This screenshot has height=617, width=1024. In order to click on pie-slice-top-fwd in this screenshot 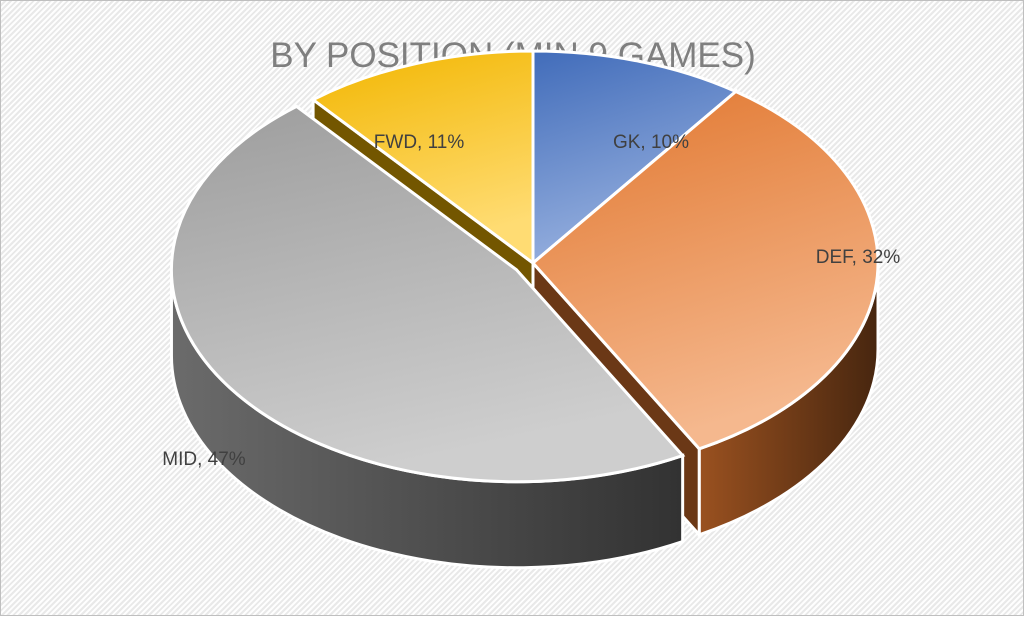, I will do `click(422, 157)`.